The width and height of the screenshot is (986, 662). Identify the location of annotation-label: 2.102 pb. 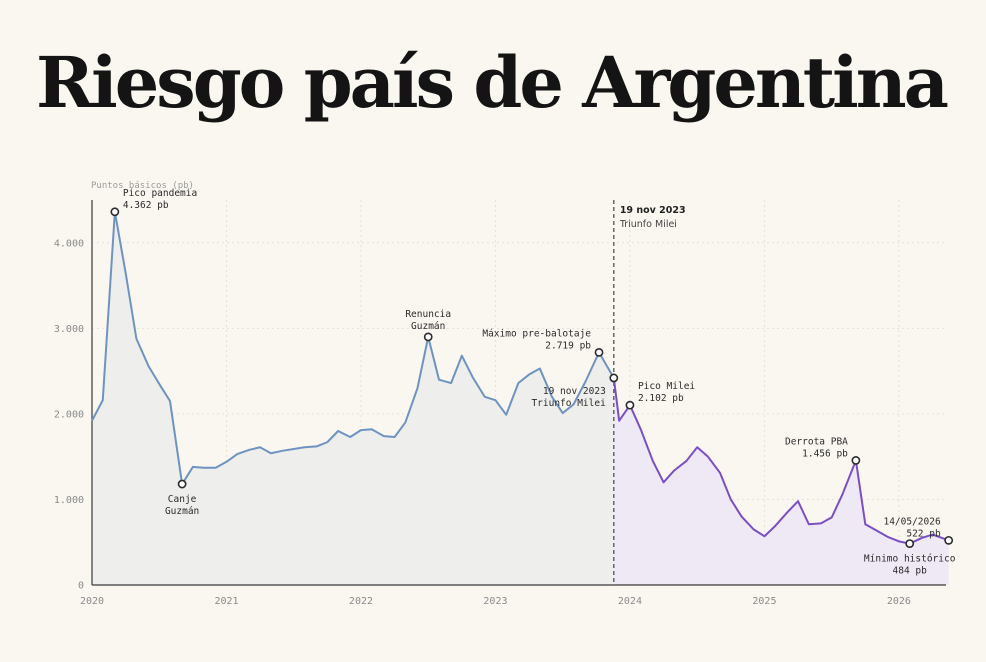
(661, 398).